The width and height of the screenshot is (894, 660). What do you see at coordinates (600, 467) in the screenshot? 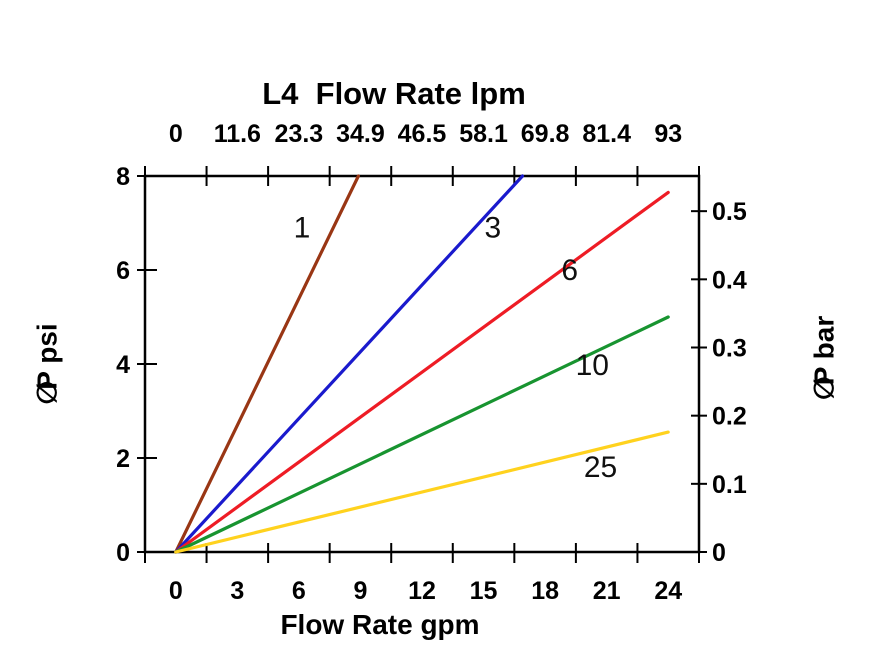
I see `series-label-25: 25` at bounding box center [600, 467].